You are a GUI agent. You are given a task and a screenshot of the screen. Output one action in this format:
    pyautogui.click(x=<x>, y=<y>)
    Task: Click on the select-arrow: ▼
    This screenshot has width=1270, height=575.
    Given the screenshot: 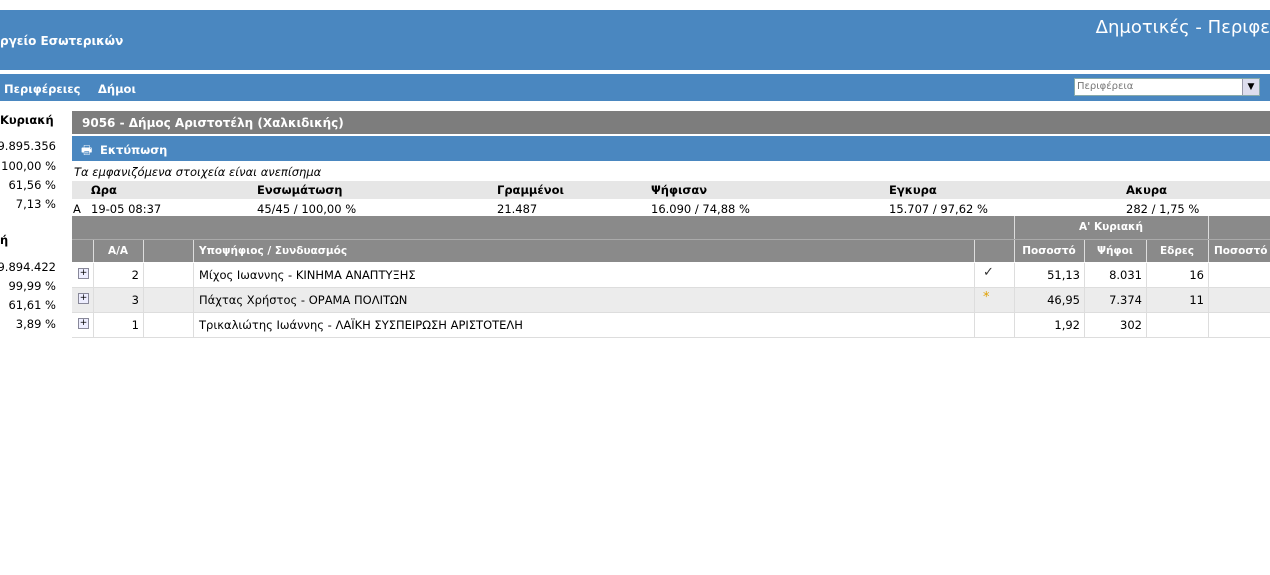 What is the action you would take?
    pyautogui.click(x=1250, y=87)
    